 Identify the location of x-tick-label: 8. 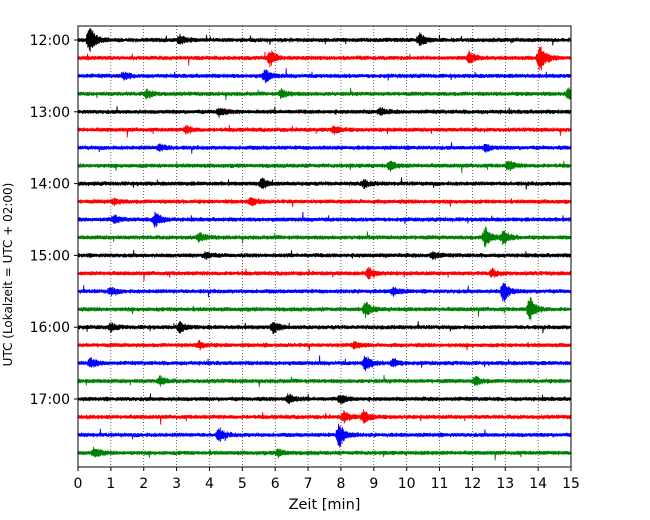
(340, 484).